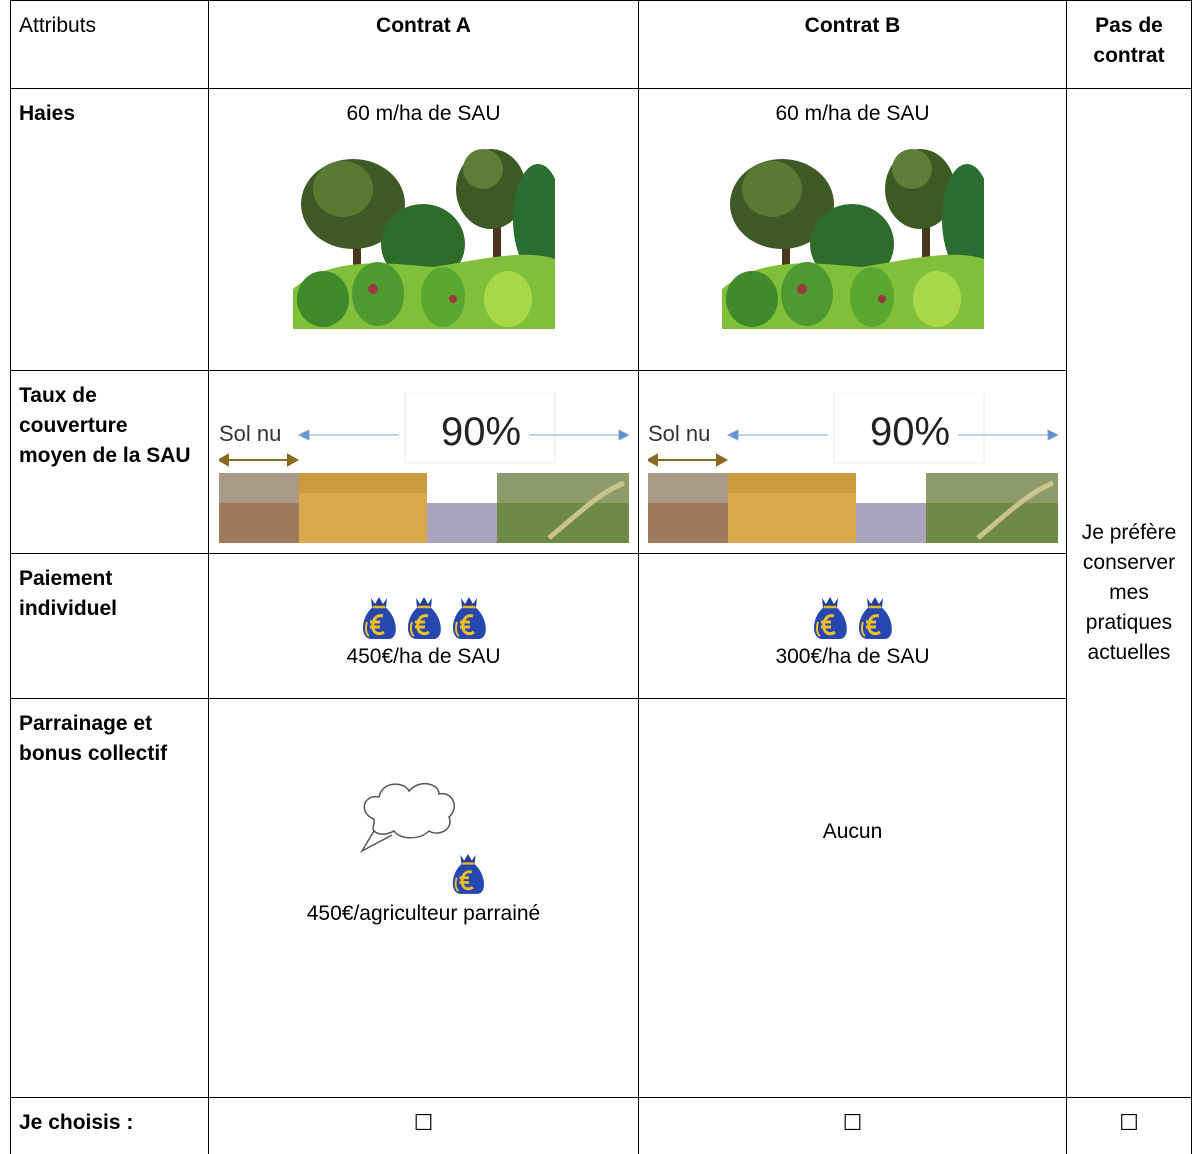 This screenshot has width=1200, height=1154. I want to click on row-label: Paiement individuel, so click(109, 626).